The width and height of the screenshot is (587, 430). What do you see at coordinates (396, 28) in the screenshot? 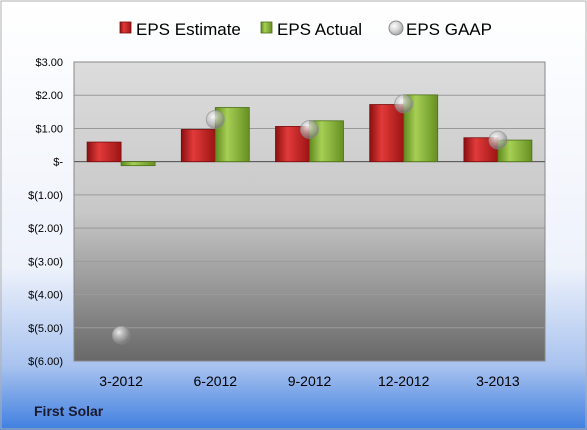
I see `legend-swatch-eps-gaap` at bounding box center [396, 28].